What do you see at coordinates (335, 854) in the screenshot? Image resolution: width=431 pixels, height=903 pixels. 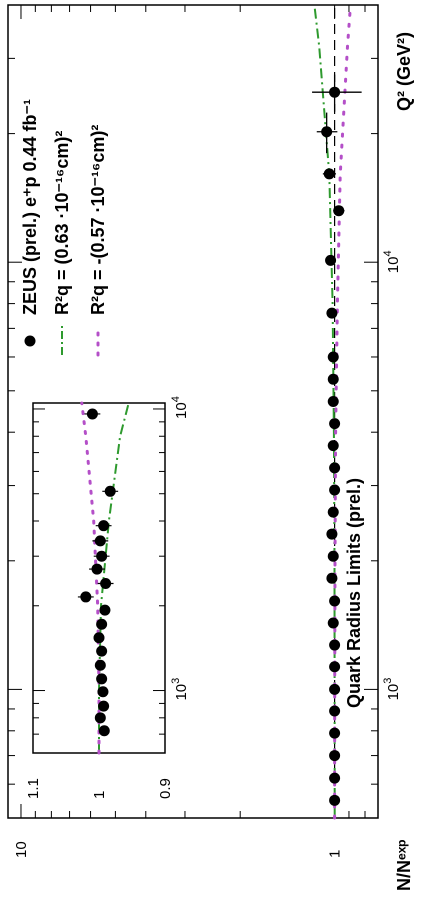 I see `y-tick-label: 1` at bounding box center [335, 854].